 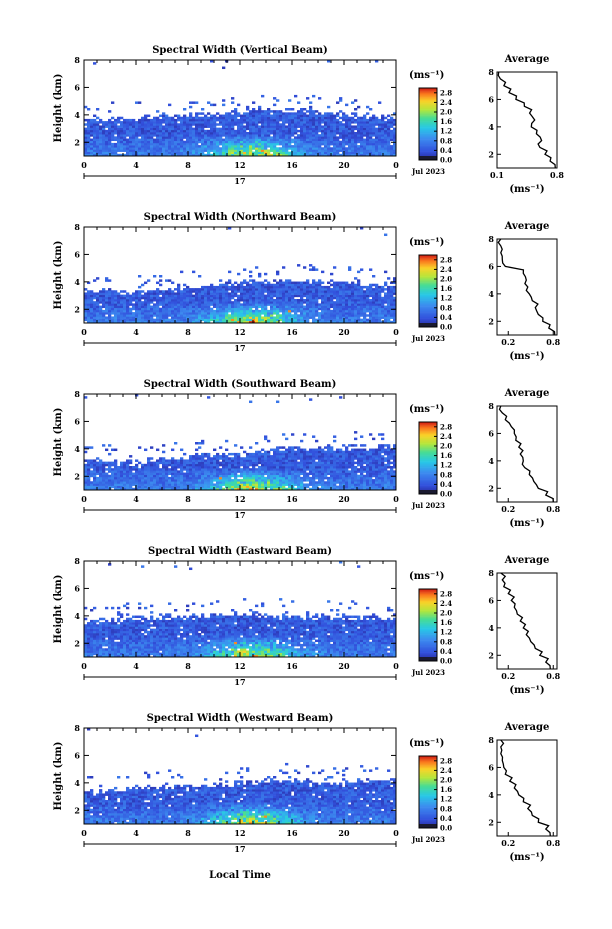 I want to click on average-x-tick-label: 0.1, so click(x=497, y=175).